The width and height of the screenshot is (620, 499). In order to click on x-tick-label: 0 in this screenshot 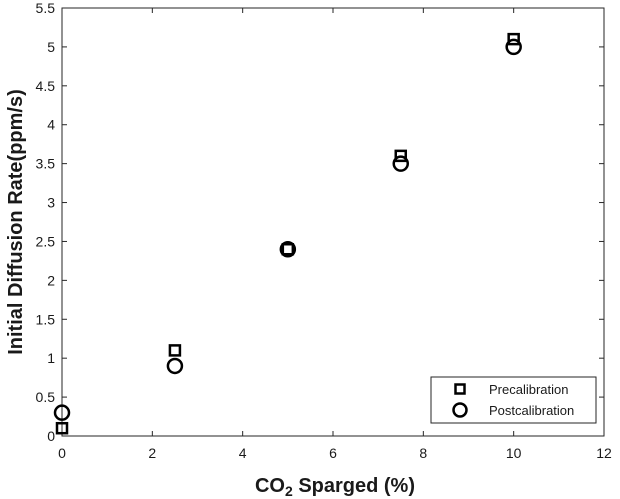, I will do `click(62, 453)`.